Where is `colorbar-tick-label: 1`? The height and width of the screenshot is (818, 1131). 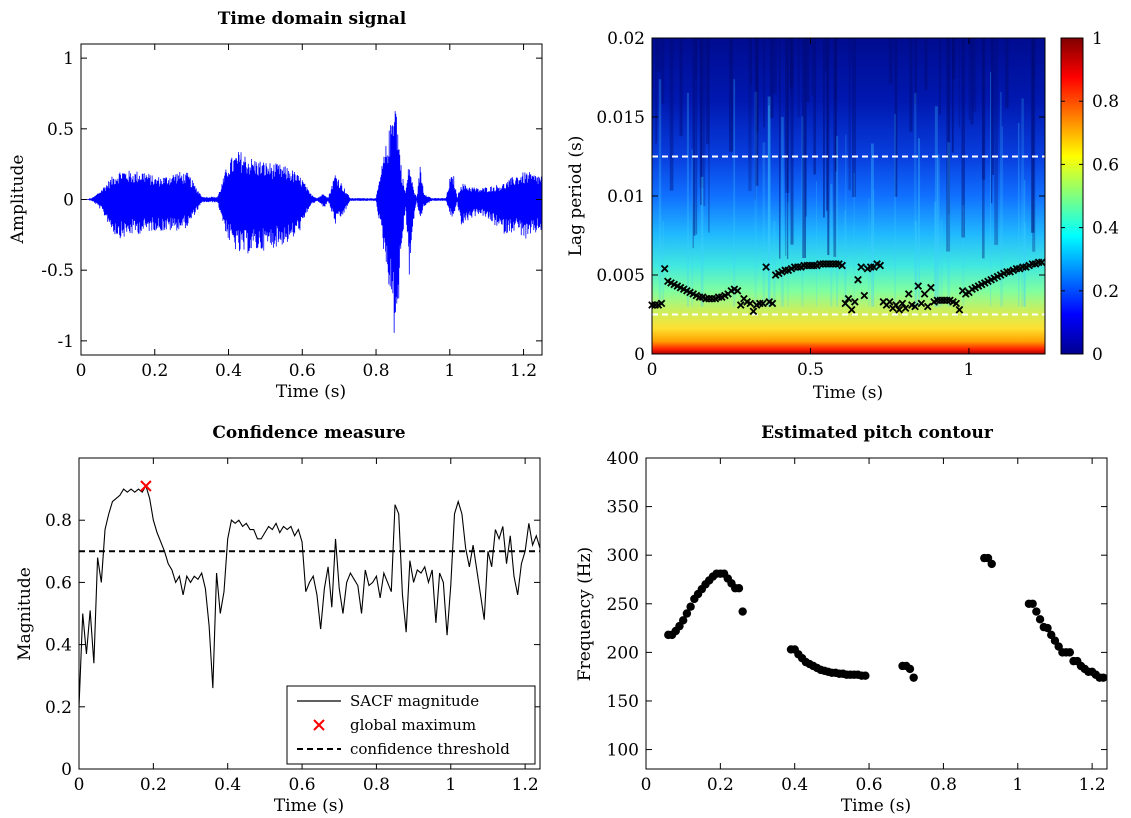 colorbar-tick-label: 1 is located at coordinates (1097, 39).